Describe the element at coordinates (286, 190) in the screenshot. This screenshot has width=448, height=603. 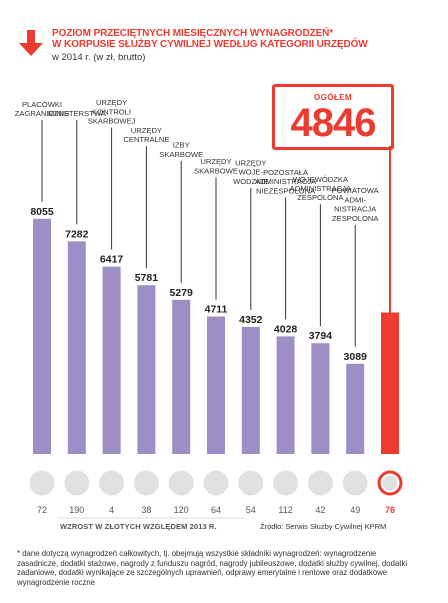
I see `category-label-line: NIEZESPOLONA` at that location.